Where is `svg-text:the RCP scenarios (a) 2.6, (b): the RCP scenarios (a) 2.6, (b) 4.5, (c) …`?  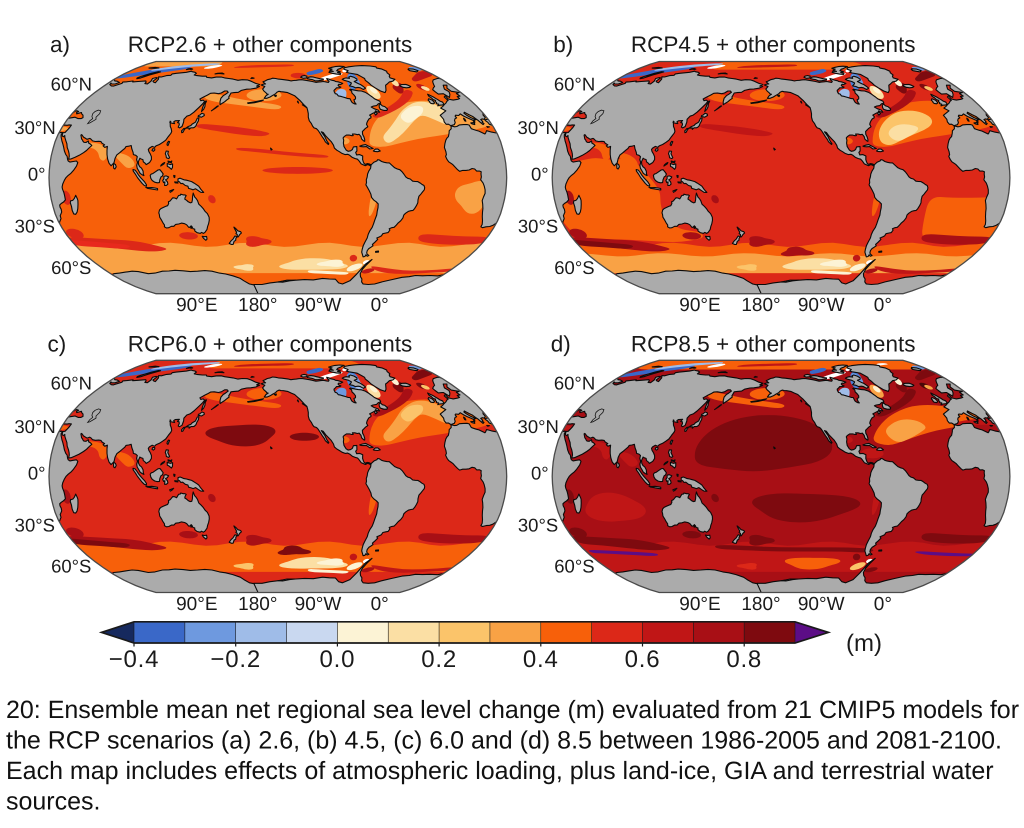 svg-text:the RCP scenarios (a) 2.6, (b): the RCP scenarios (a) 2.6, (b) 4.5, (c) … is located at coordinates (504, 741).